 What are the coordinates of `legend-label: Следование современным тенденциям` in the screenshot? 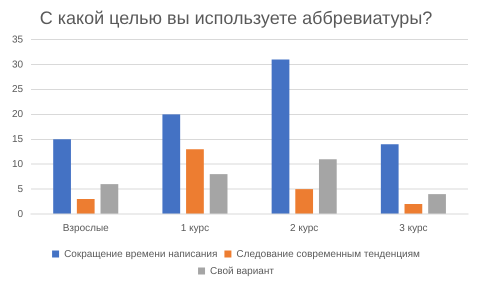 It's located at (328, 254).